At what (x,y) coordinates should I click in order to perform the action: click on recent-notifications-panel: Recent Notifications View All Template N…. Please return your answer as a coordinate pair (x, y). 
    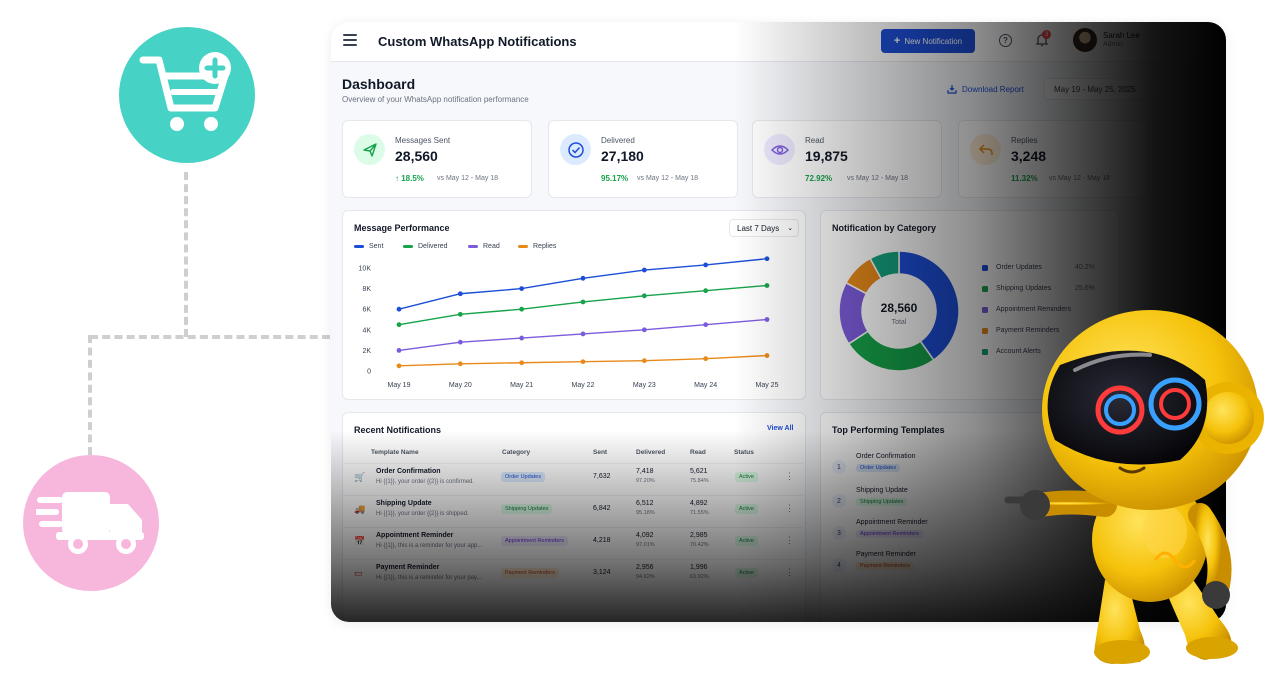
    Looking at the image, I should click on (574, 517).